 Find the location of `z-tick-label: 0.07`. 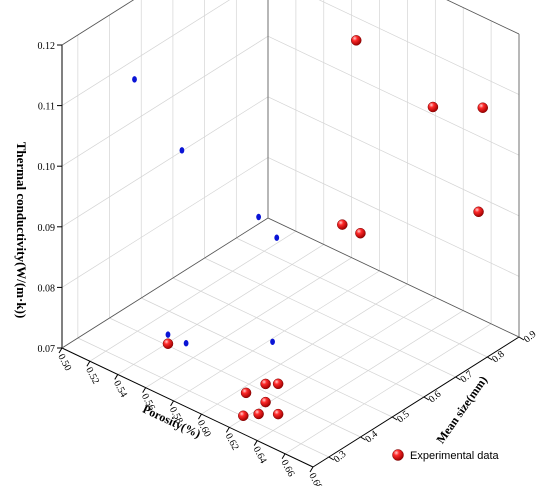

z-tick-label: 0.07 is located at coordinates (47, 349).